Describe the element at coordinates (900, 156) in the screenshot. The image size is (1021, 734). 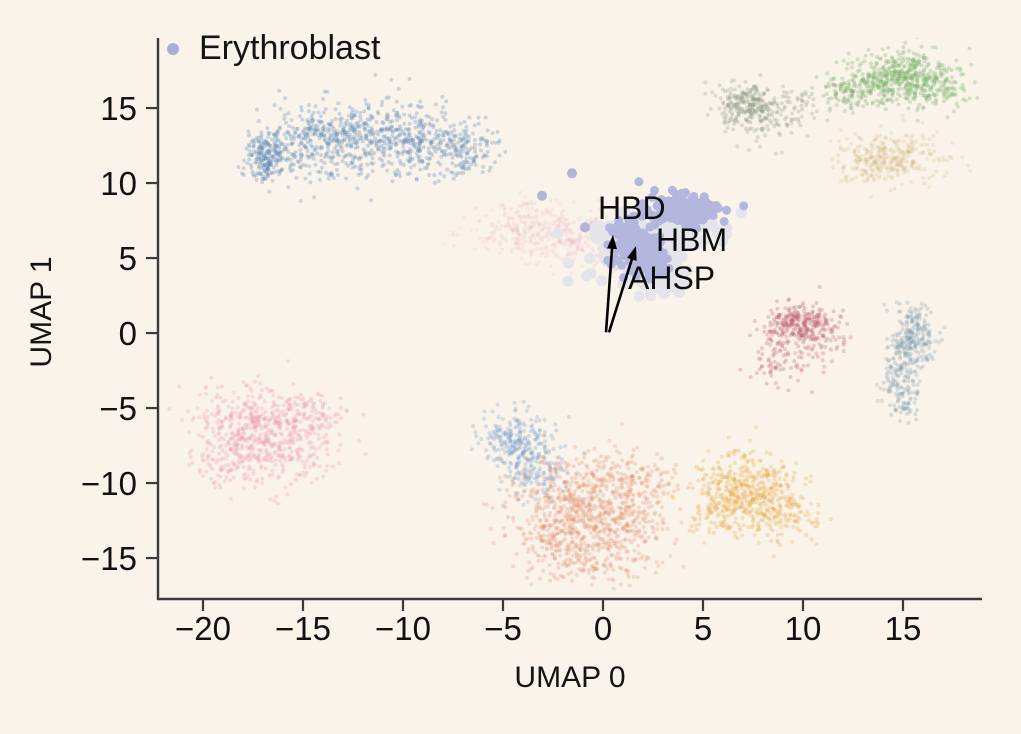
I see `cluster-tan-right` at that location.